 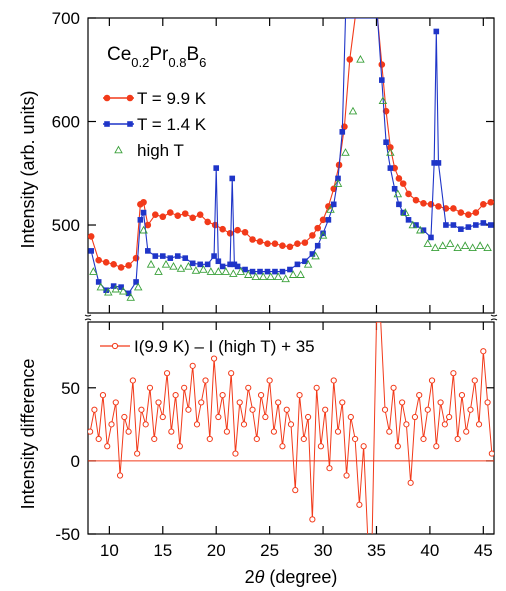 What do you see at coordinates (172, 98) in the screenshot?
I see `legend-label: T = 9.9 K` at bounding box center [172, 98].